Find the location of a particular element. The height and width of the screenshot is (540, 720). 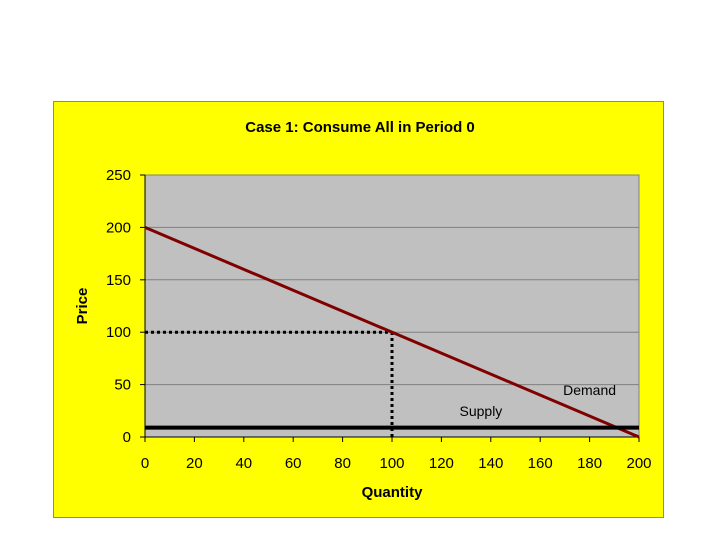

x-axis-title: Quantity is located at coordinates (392, 492).